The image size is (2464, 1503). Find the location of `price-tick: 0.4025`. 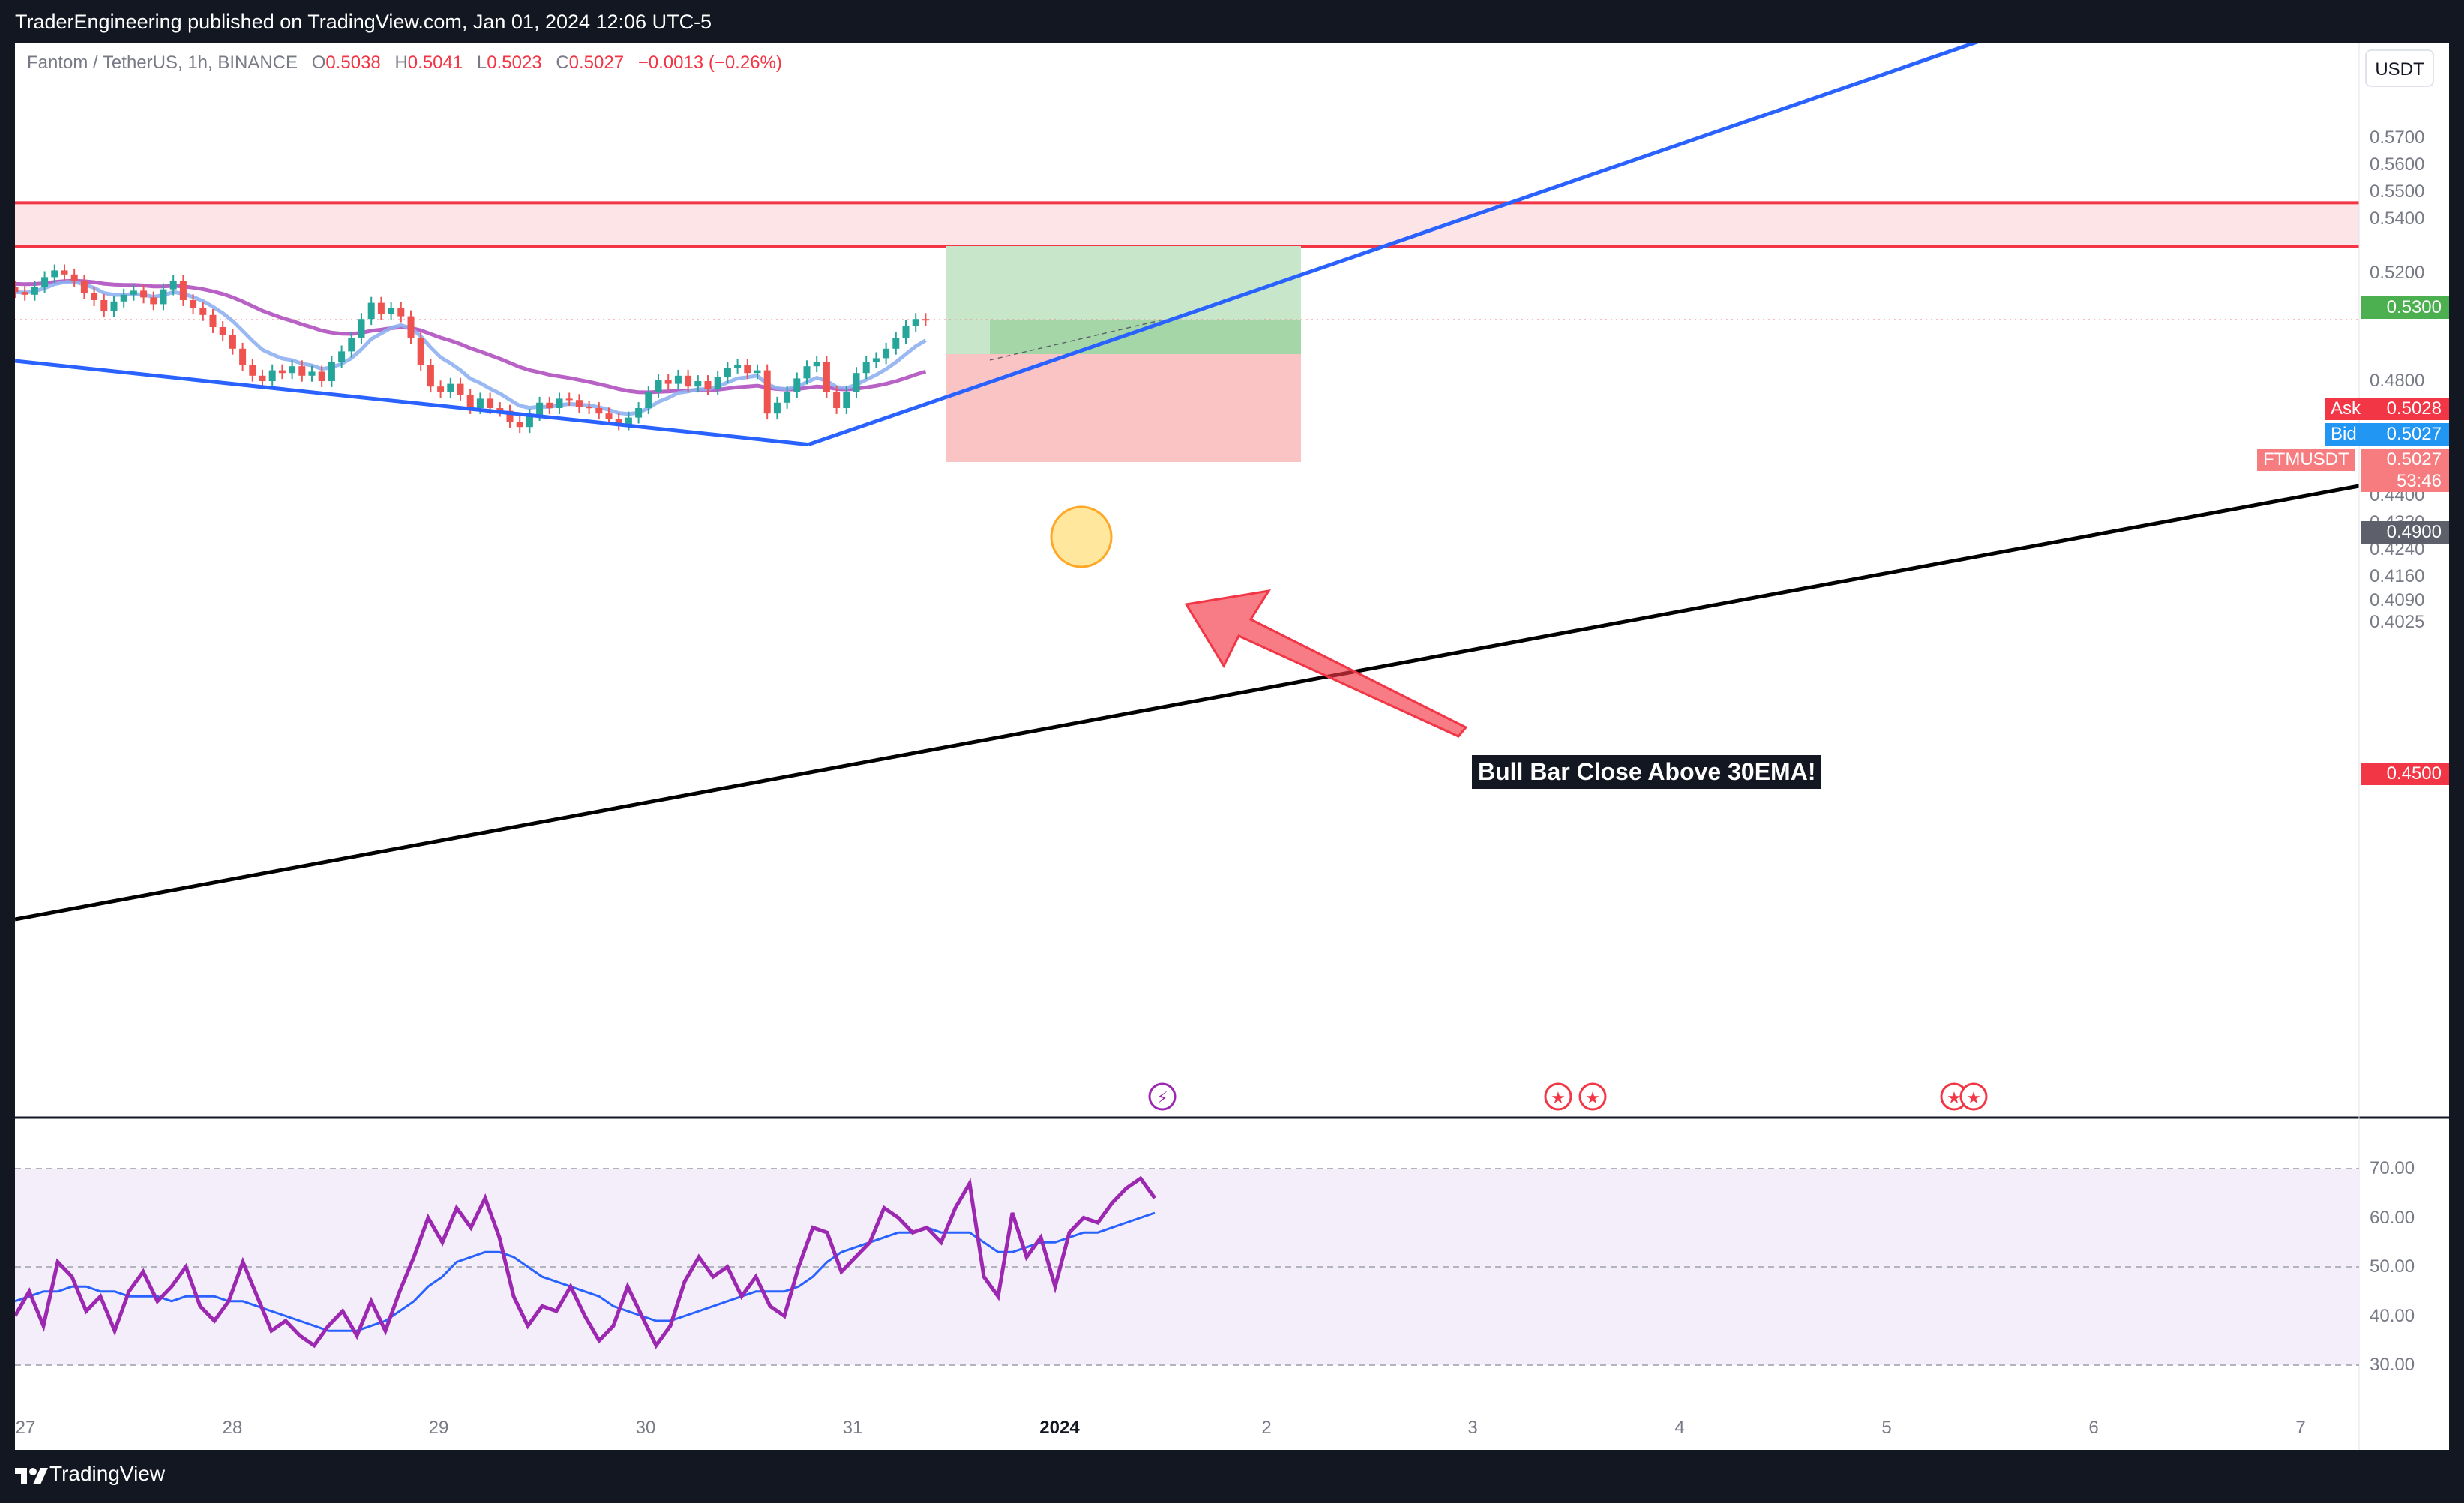

price-tick: 0.4025 is located at coordinates (2397, 621).